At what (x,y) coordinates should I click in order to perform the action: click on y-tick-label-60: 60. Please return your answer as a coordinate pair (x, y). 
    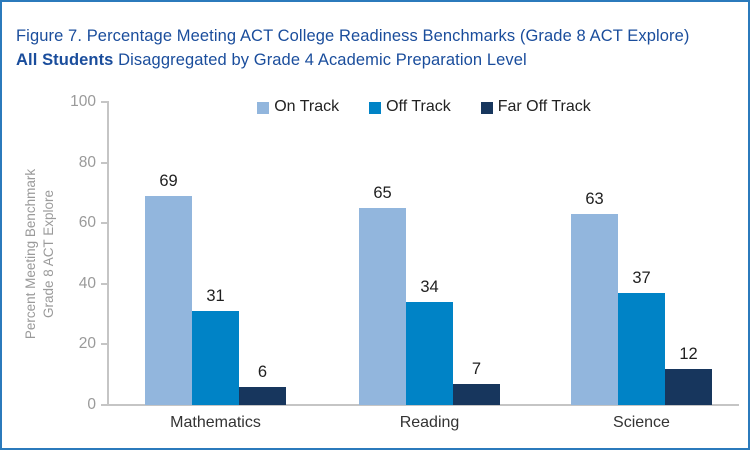
    Looking at the image, I should click on (87, 223).